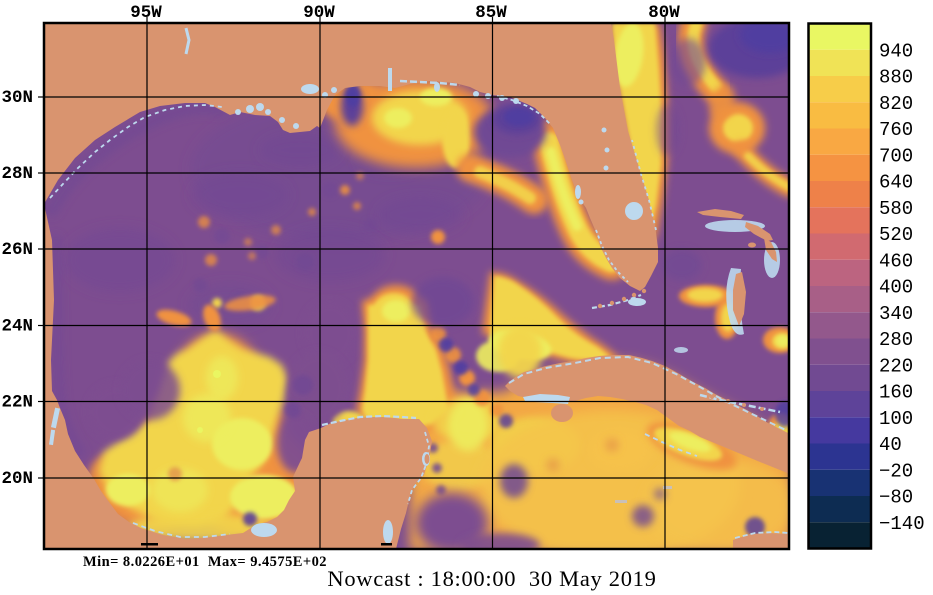 This screenshot has width=933, height=595. I want to click on svg-text: −20, so click(896, 471).